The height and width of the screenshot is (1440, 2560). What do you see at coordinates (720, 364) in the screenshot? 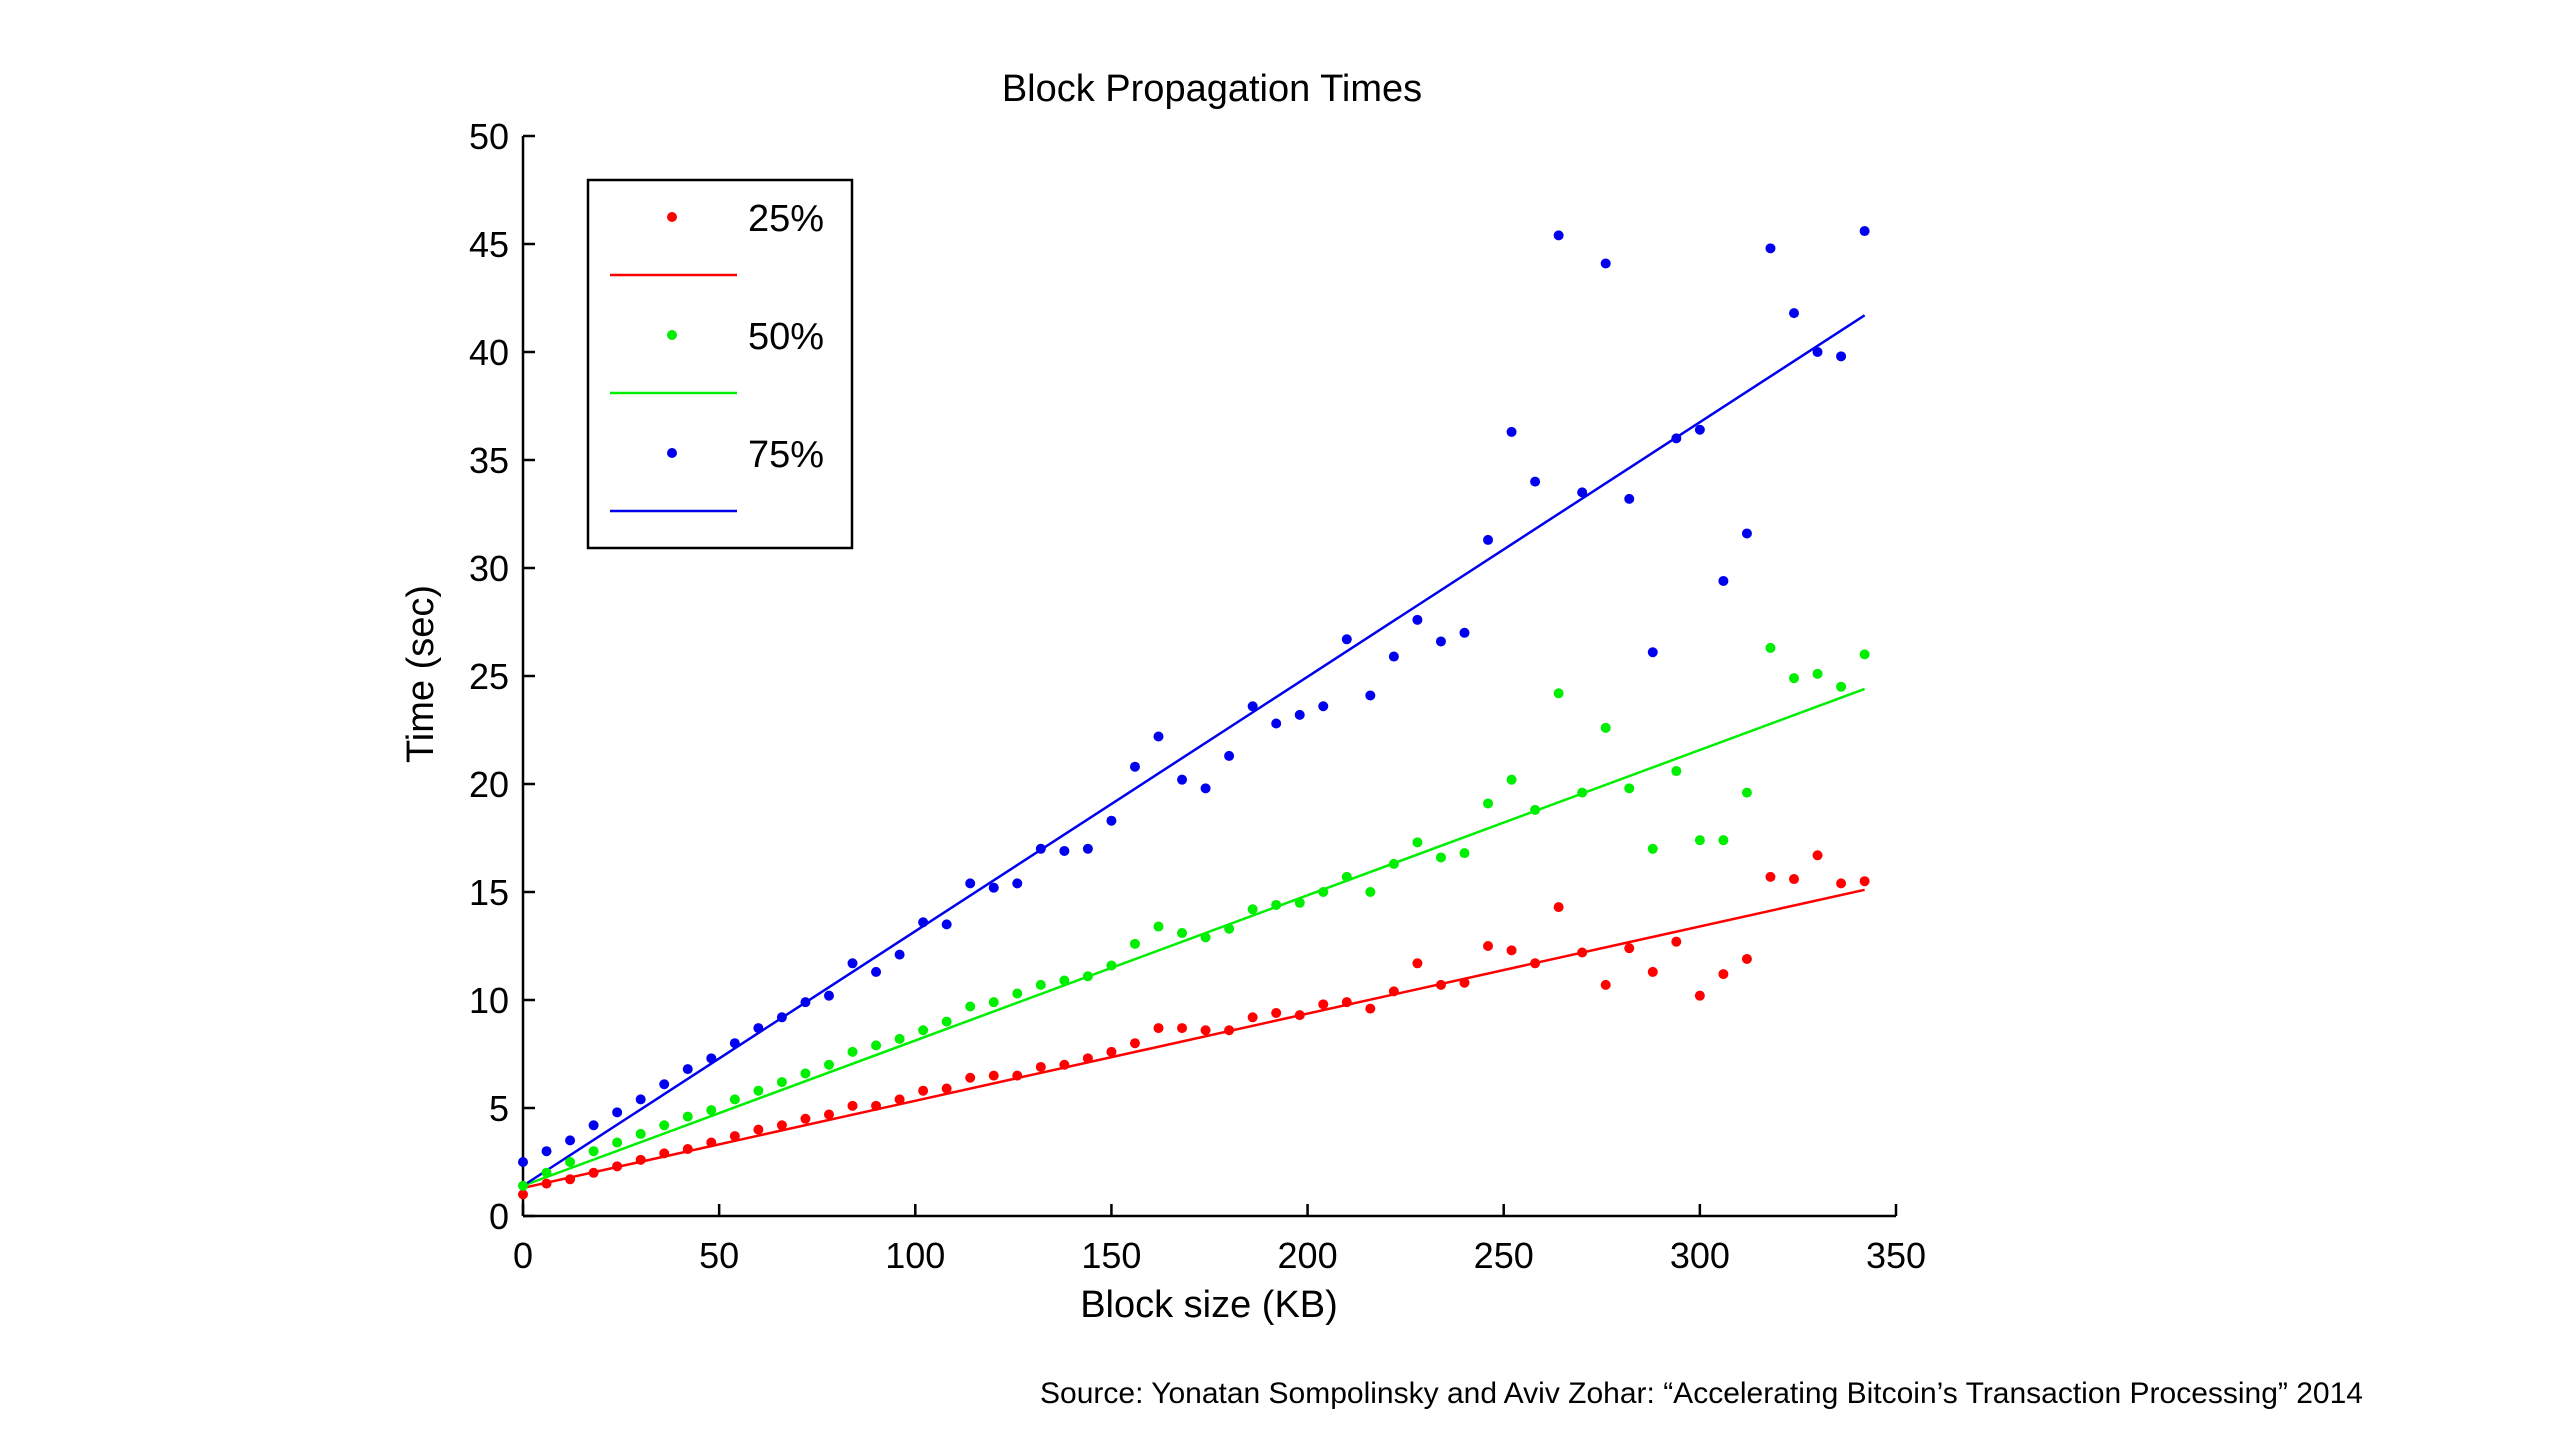
I see `legend-box` at bounding box center [720, 364].